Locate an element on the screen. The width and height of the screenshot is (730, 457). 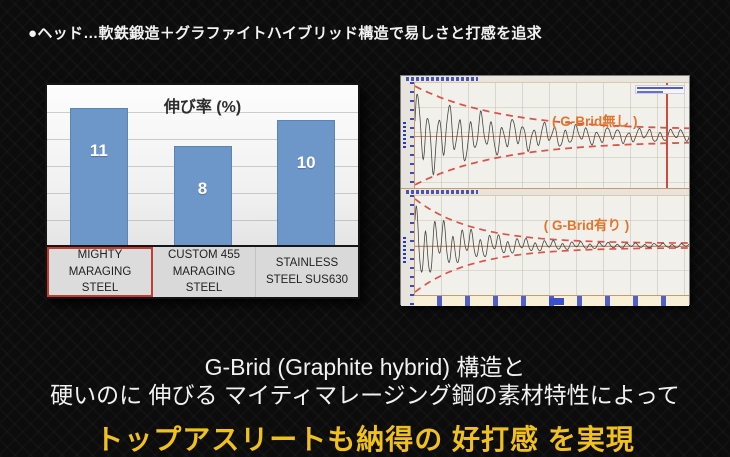
bar-slot: 10 is located at coordinates (306, 171).